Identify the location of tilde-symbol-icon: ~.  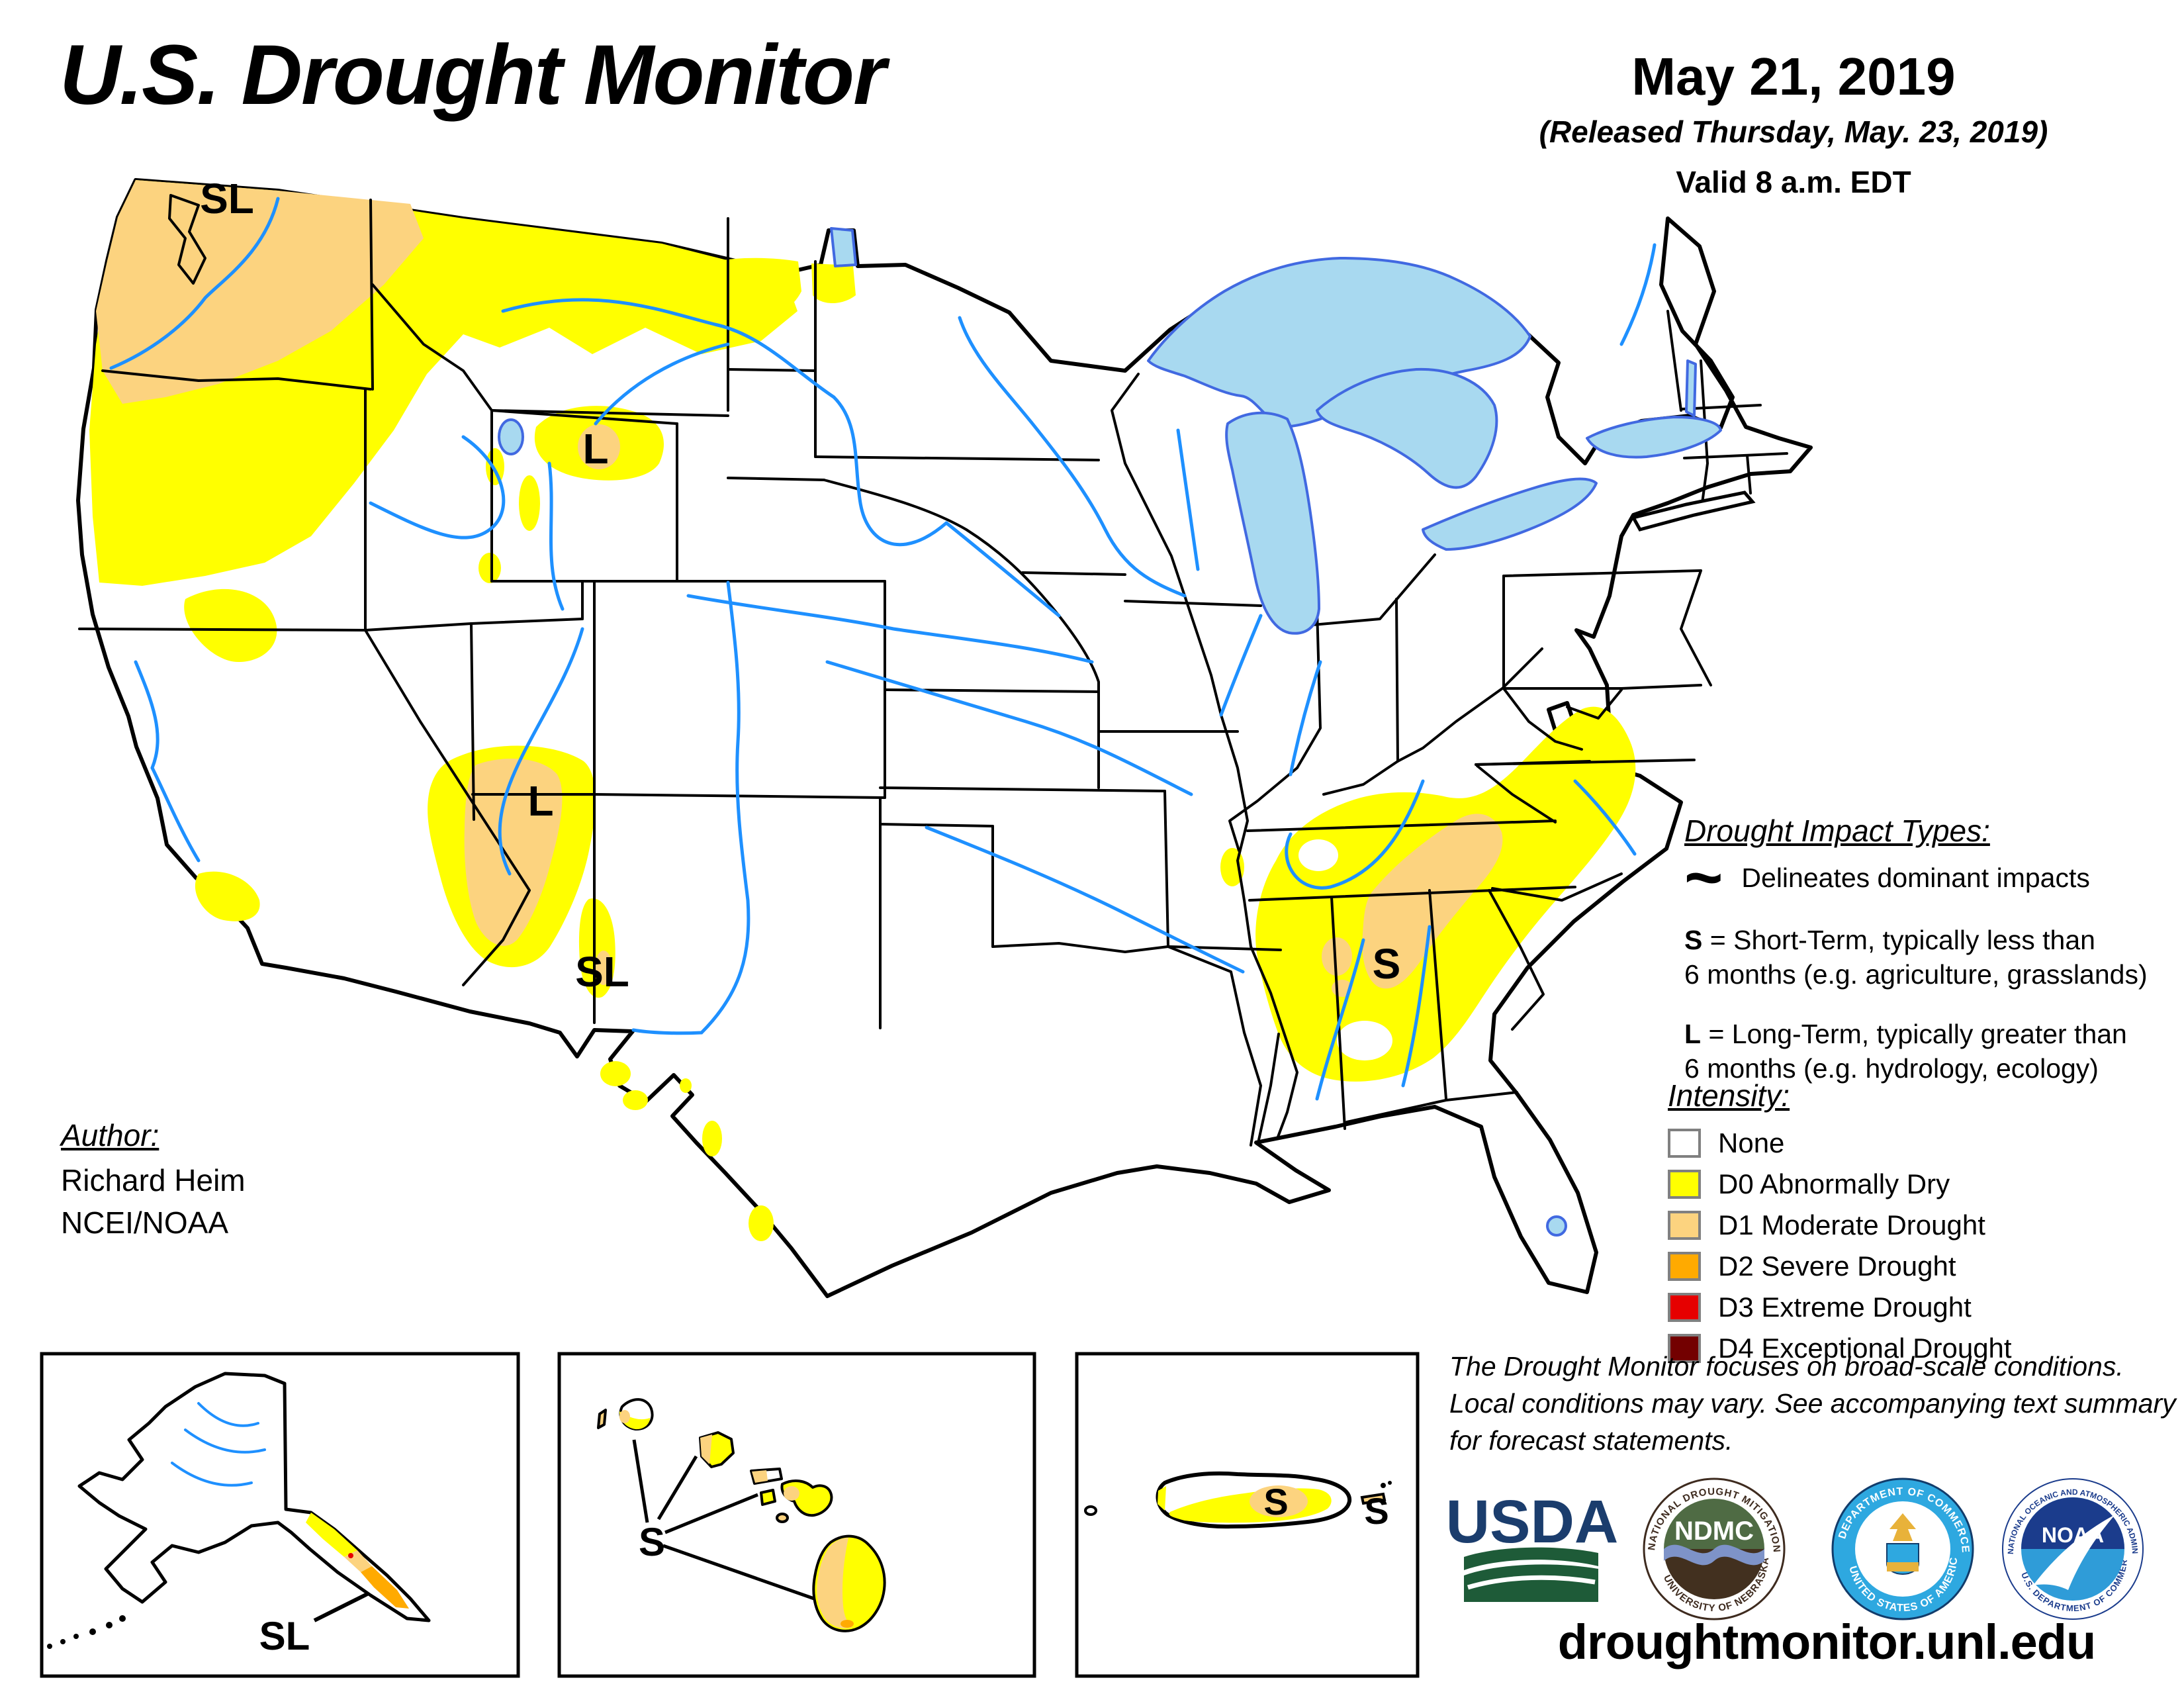
(1703, 878).